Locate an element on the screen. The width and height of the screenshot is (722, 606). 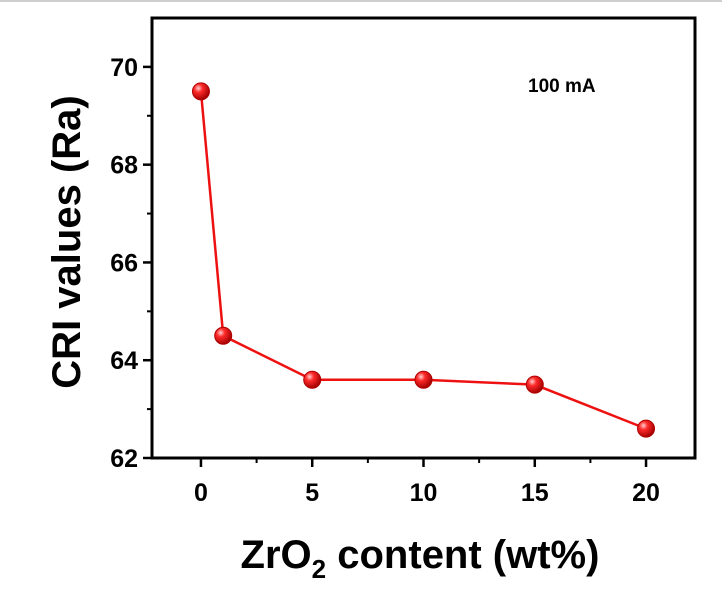
x-axis-ticks is located at coordinates (423, 462).